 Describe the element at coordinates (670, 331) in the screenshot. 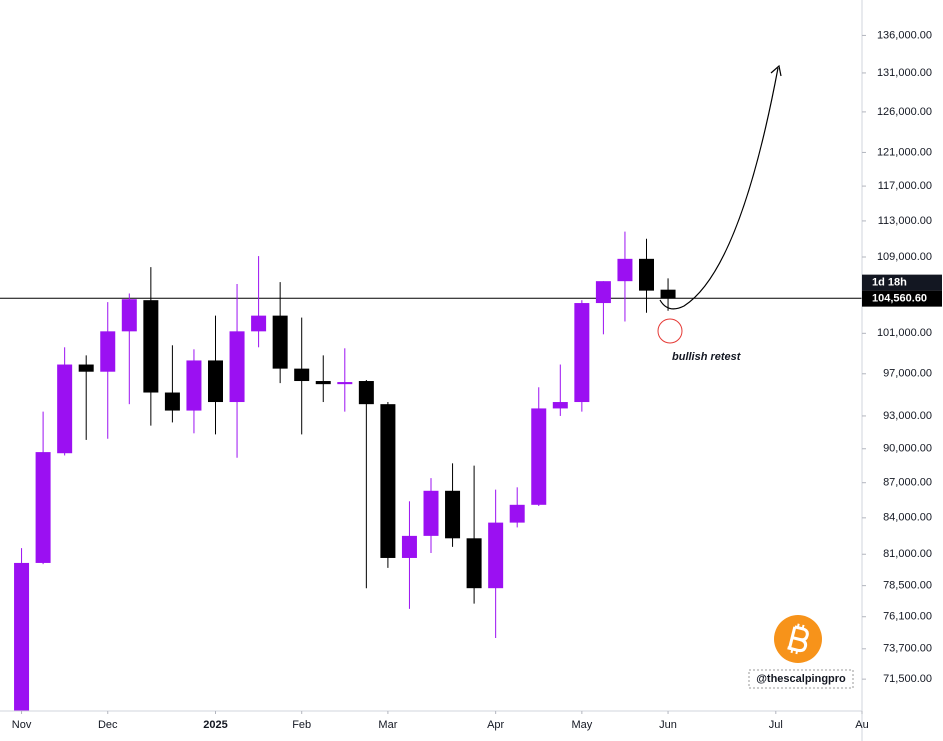

I see `retest-circle` at that location.